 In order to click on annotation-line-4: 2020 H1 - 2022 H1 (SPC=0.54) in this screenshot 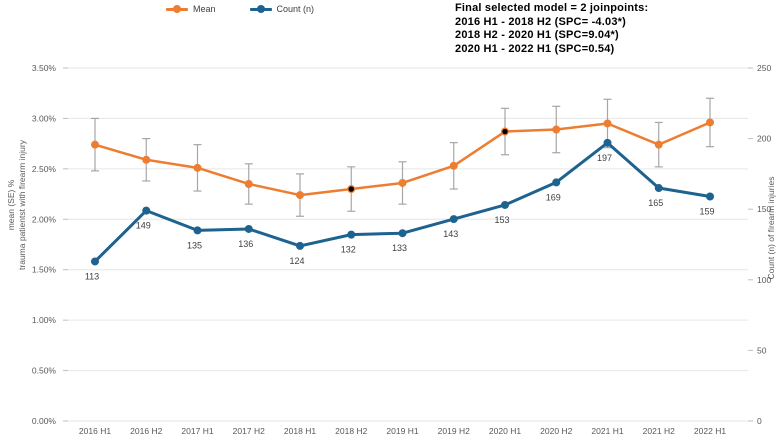, I will do `click(535, 48)`.